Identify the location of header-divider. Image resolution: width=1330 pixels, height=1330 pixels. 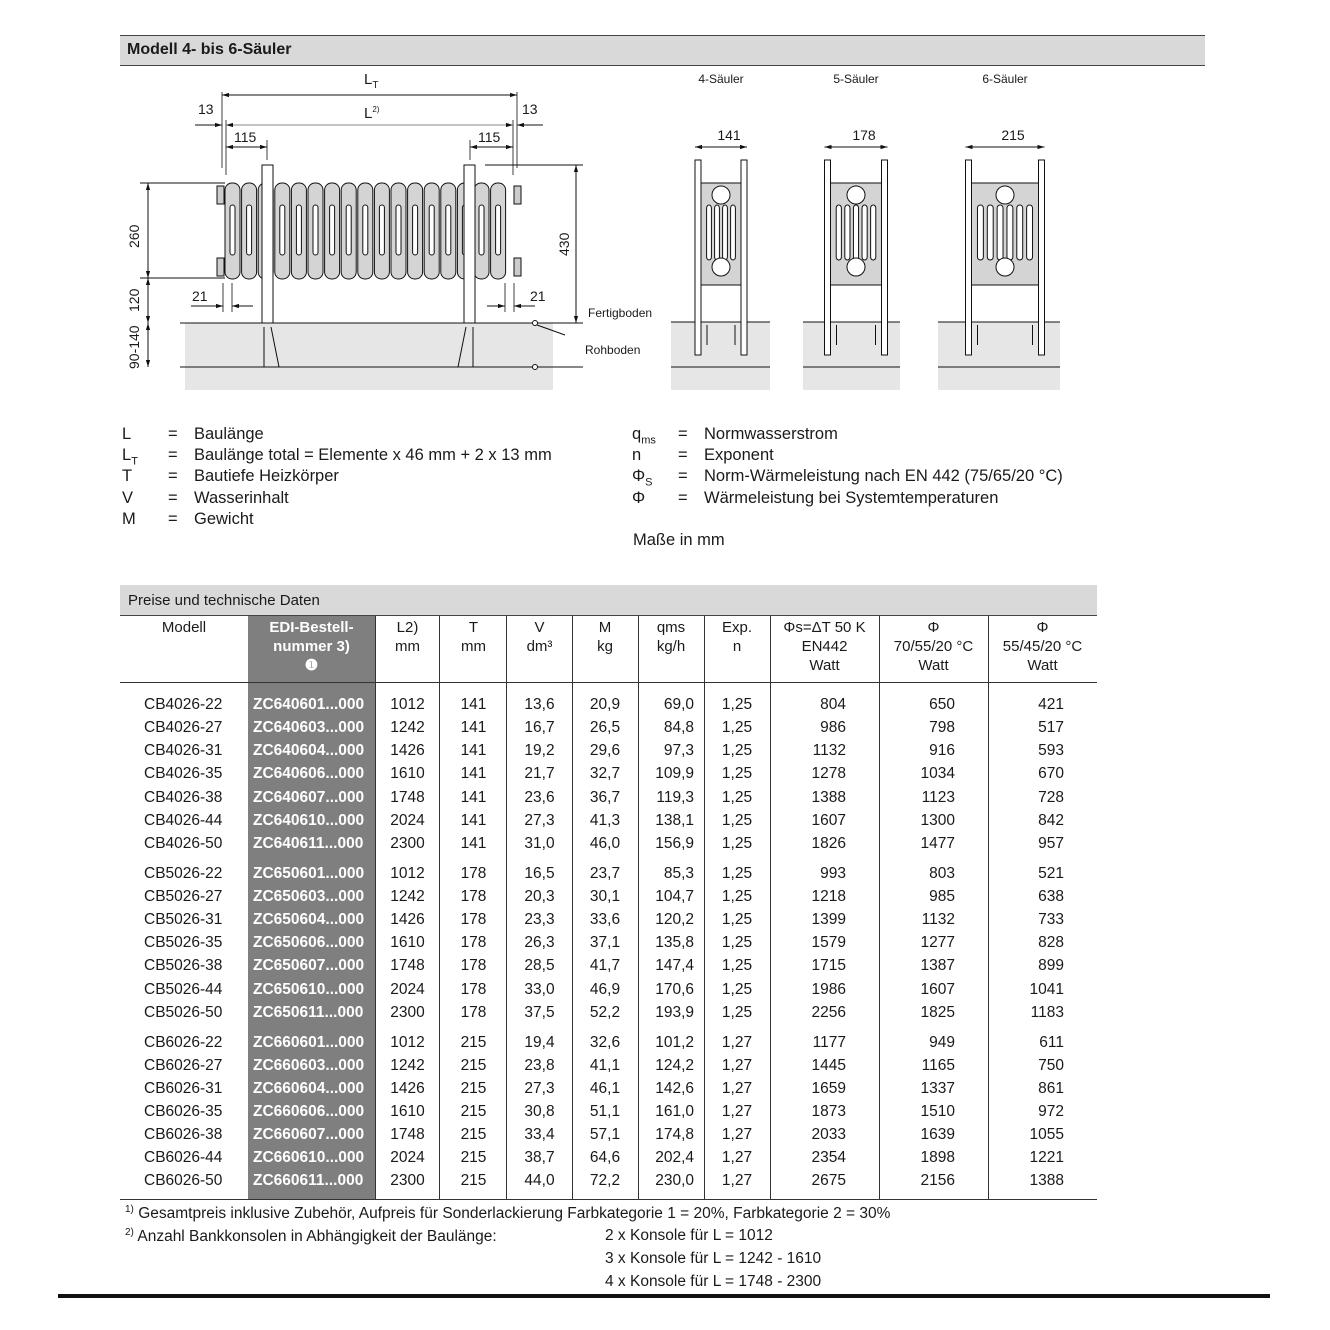
(608, 682).